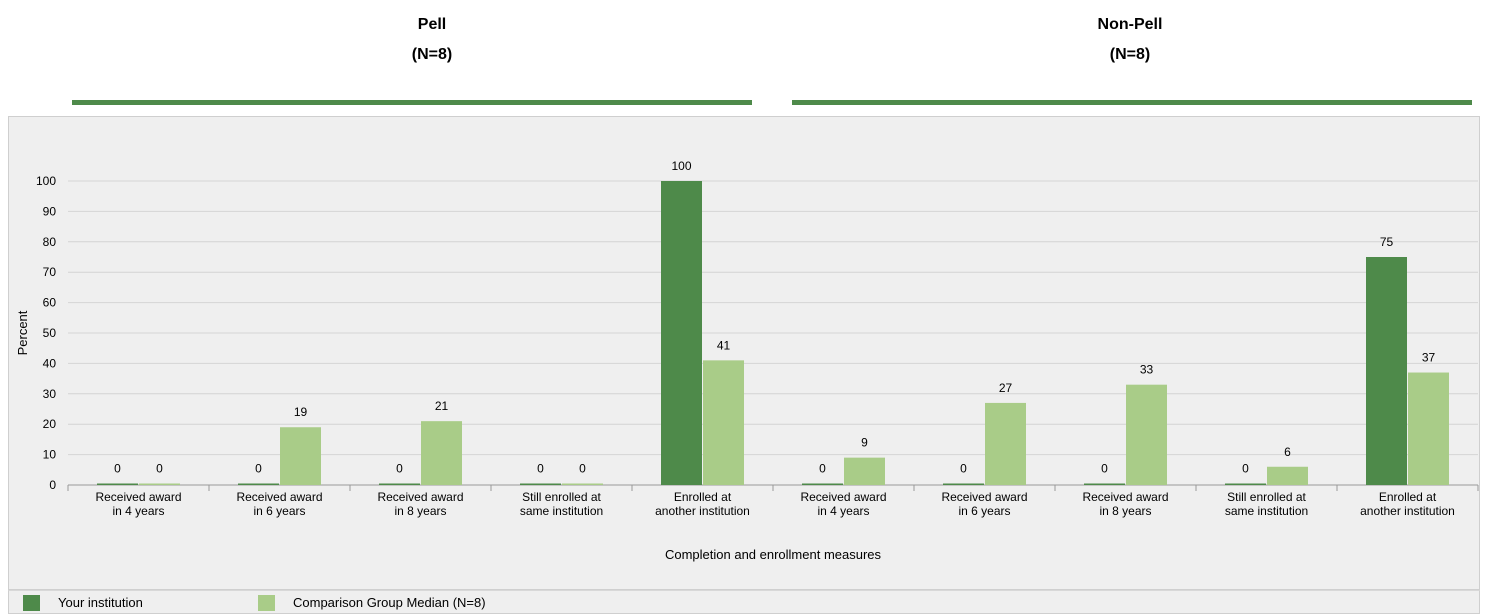 This screenshot has height=614, width=1489. What do you see at coordinates (50, 242) in the screenshot?
I see `y-tick-label: 80` at bounding box center [50, 242].